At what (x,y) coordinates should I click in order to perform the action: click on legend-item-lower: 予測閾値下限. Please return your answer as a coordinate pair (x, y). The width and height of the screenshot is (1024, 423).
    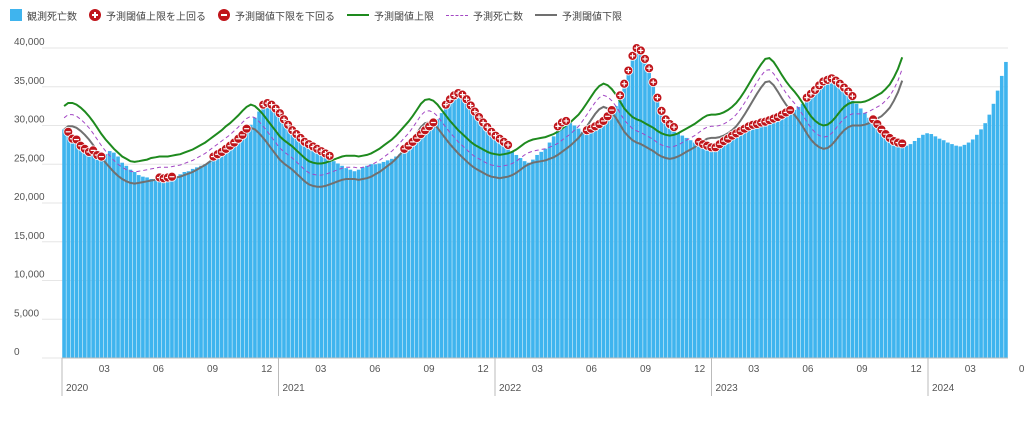
    Looking at the image, I should click on (578, 15).